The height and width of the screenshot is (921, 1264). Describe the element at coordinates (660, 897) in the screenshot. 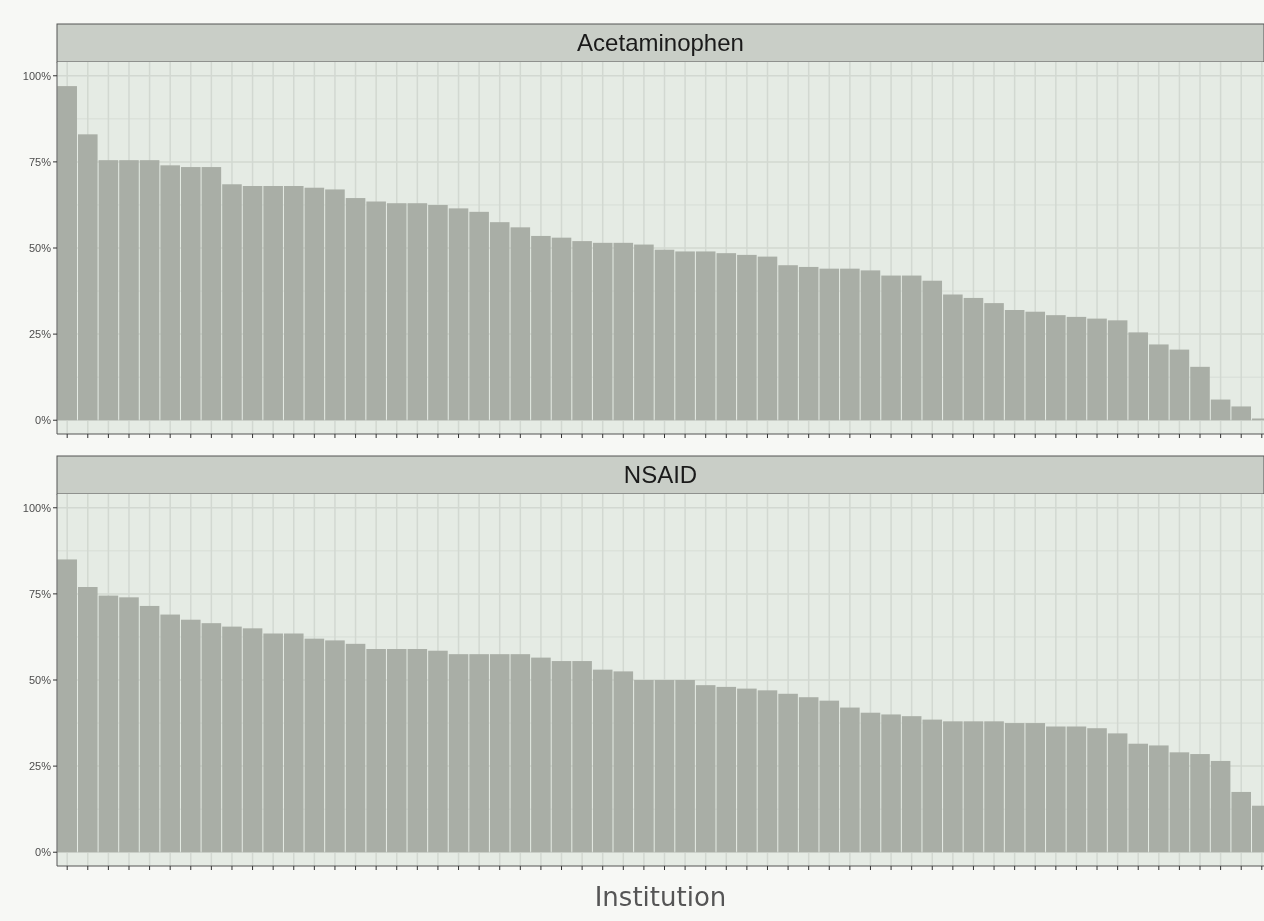

I see `x-axis-title: Institution` at that location.